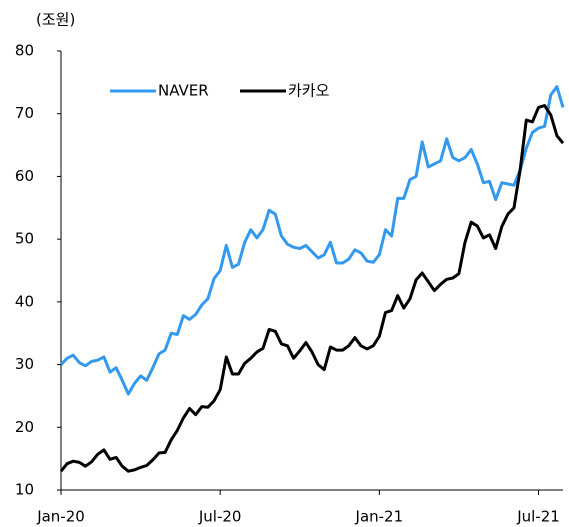 The image size is (569, 527). Describe the element at coordinates (24, 490) in the screenshot. I see `y-tick-label: 10` at that location.